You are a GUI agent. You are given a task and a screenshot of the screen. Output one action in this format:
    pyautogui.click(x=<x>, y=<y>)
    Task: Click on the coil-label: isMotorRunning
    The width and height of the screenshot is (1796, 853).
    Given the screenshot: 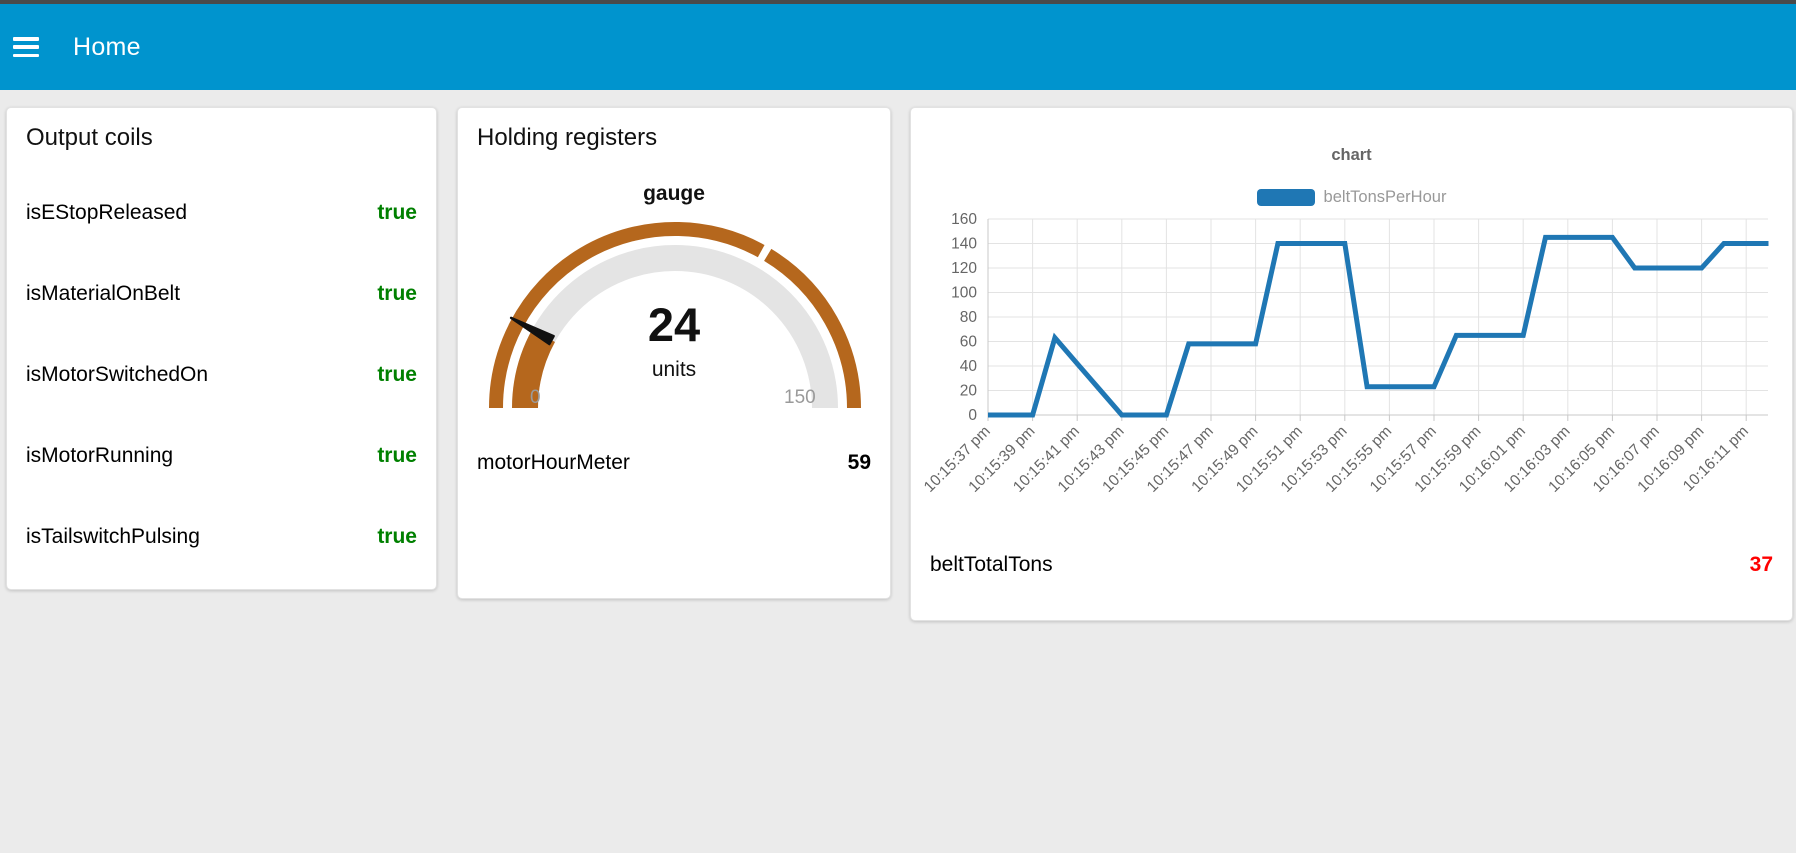 What is the action you would take?
    pyautogui.click(x=100, y=455)
    